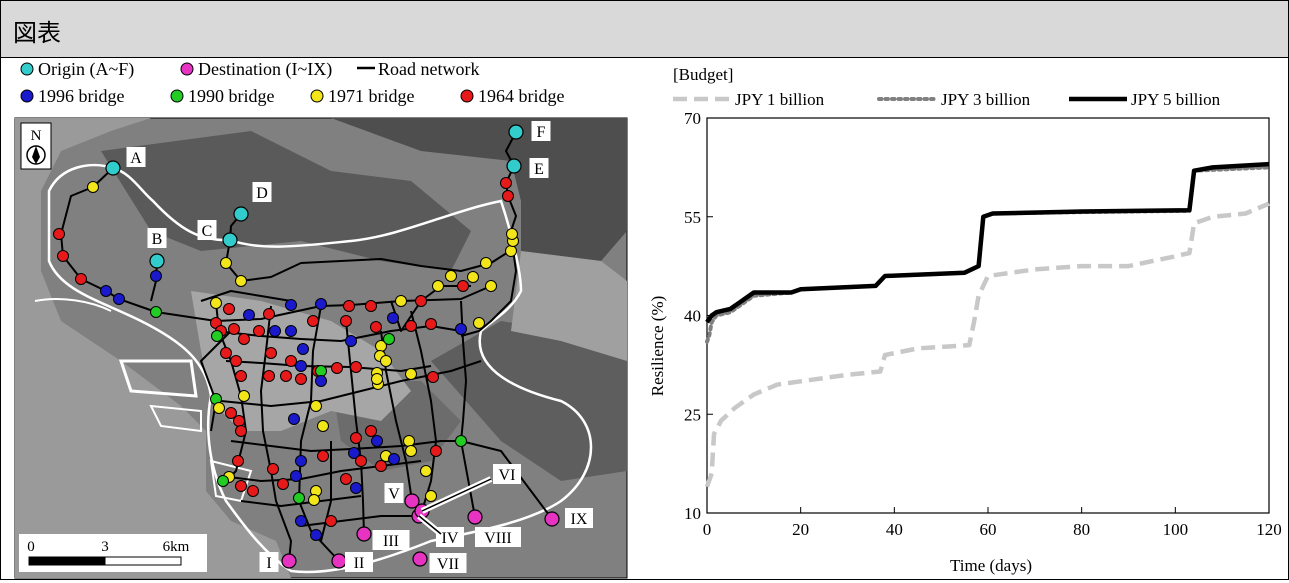 This screenshot has width=1289, height=583. Describe the element at coordinates (265, 69) in the screenshot. I see `map-legend-label: Destination (I~IX)` at that location.